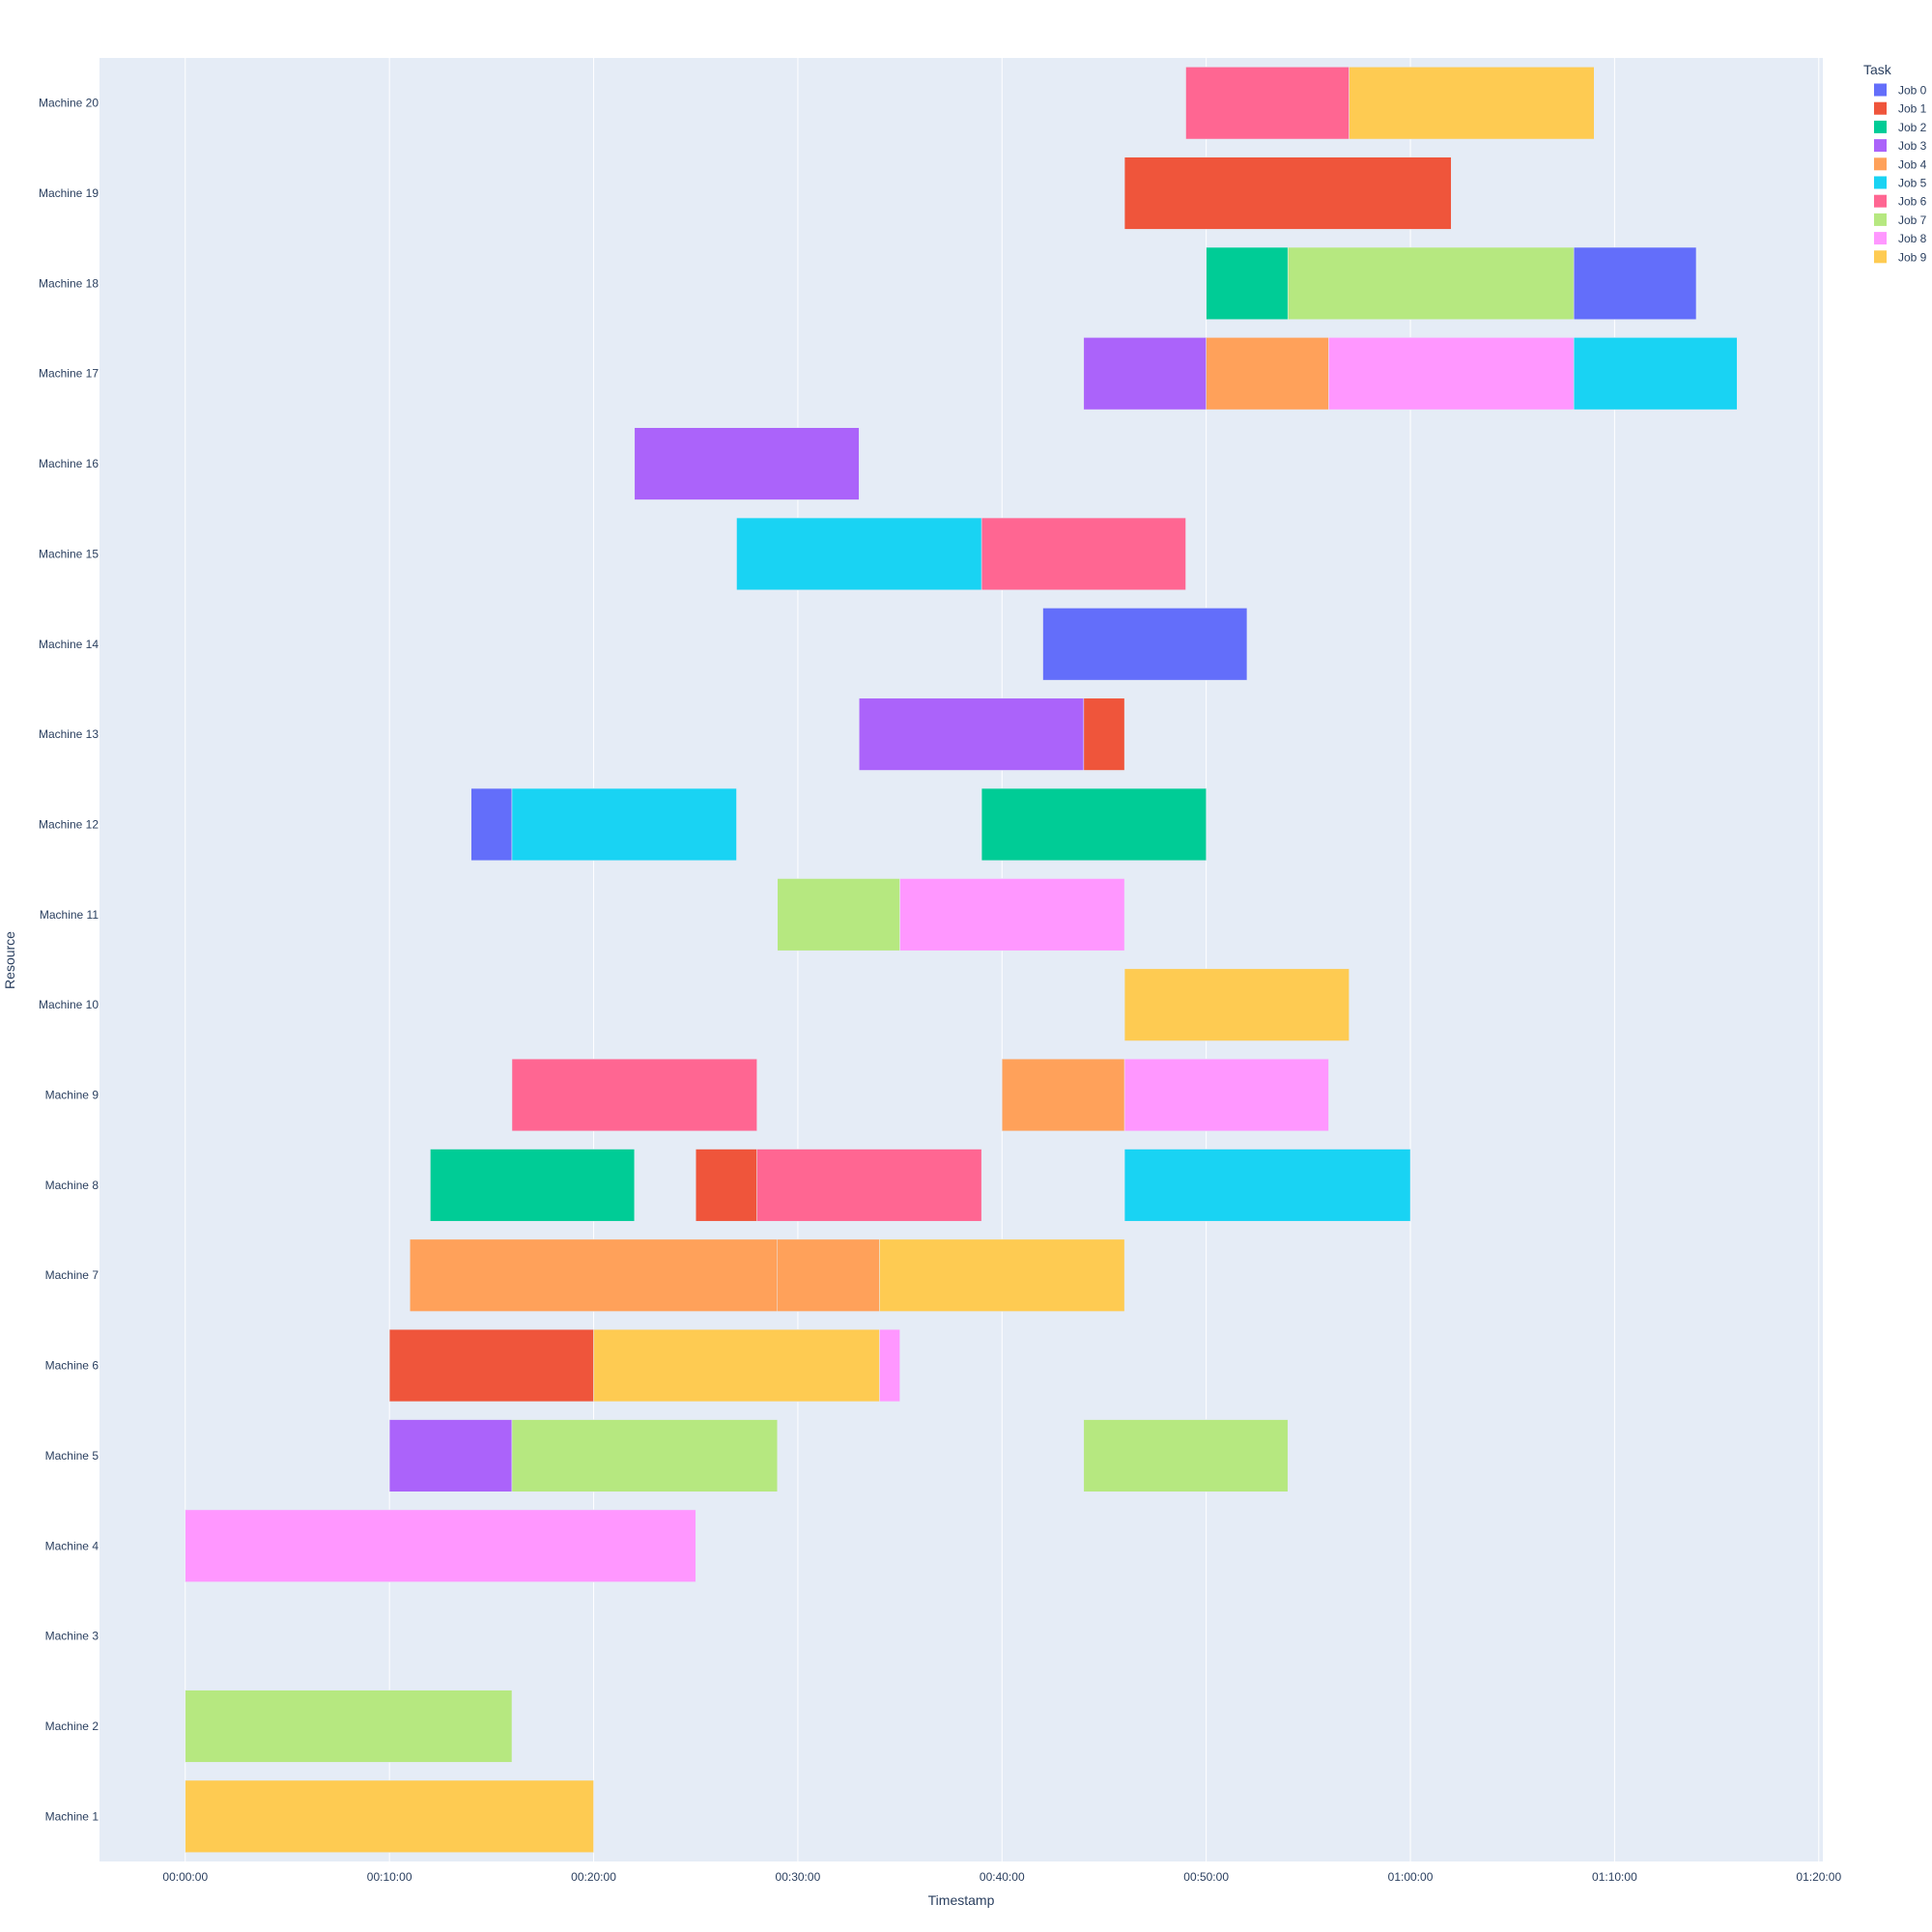  Describe the element at coordinates (1206, 1877) in the screenshot. I see `x-tick-label: 00:50:00` at that location.